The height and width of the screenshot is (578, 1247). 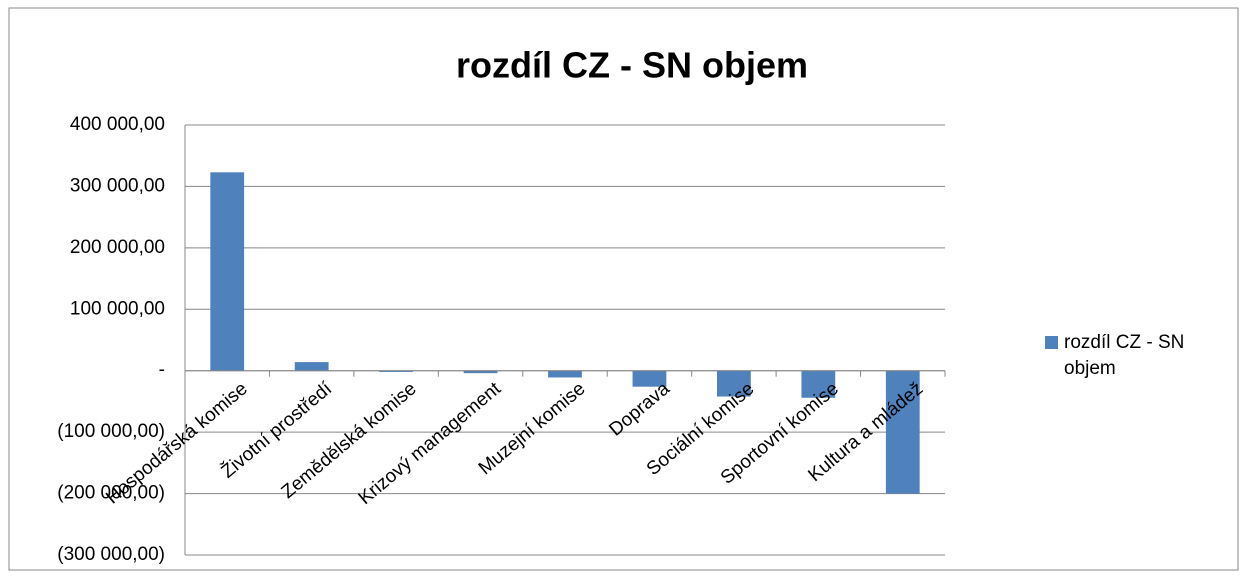 What do you see at coordinates (1051, 342) in the screenshot?
I see `legend-swatch` at bounding box center [1051, 342].